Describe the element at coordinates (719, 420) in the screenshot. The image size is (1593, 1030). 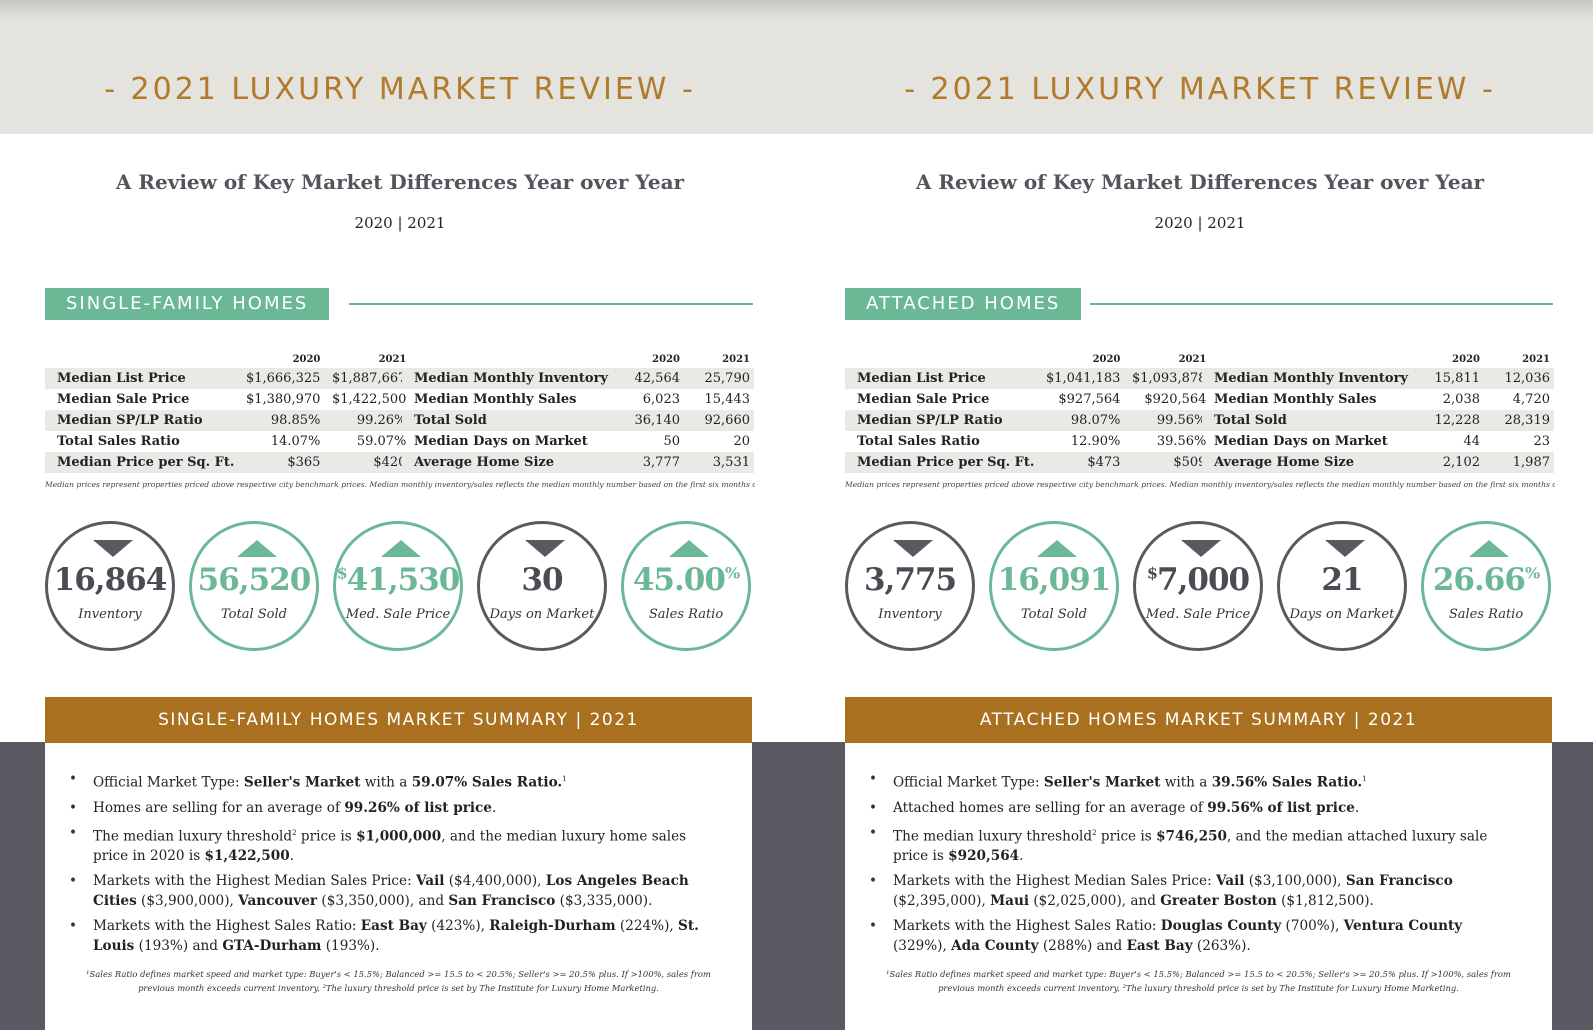
I see `value-2021: 92,660` at that location.